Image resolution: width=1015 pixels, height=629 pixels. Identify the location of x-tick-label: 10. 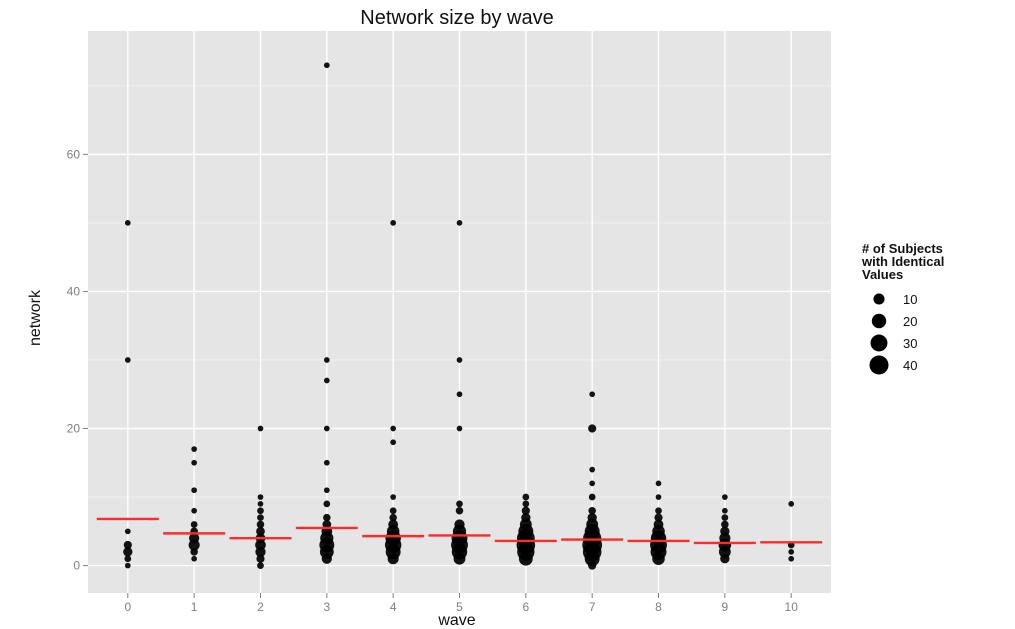
(792, 607).